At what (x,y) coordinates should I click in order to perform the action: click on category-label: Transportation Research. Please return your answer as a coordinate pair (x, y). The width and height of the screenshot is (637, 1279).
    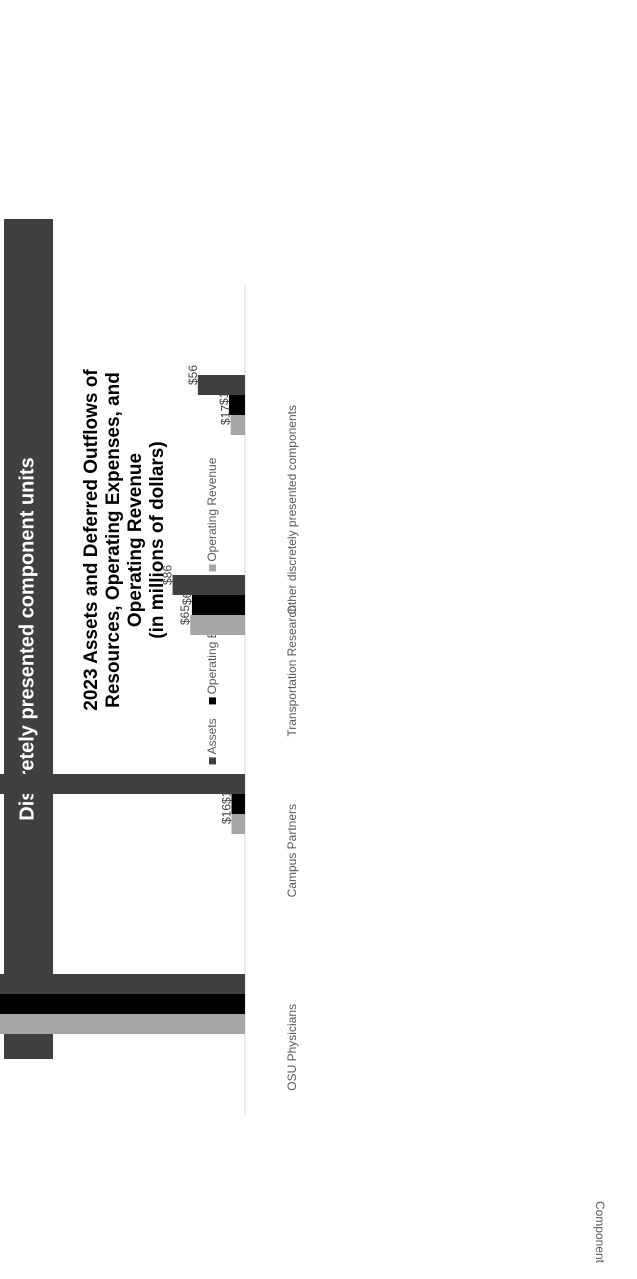
    Looking at the image, I should click on (292, 671).